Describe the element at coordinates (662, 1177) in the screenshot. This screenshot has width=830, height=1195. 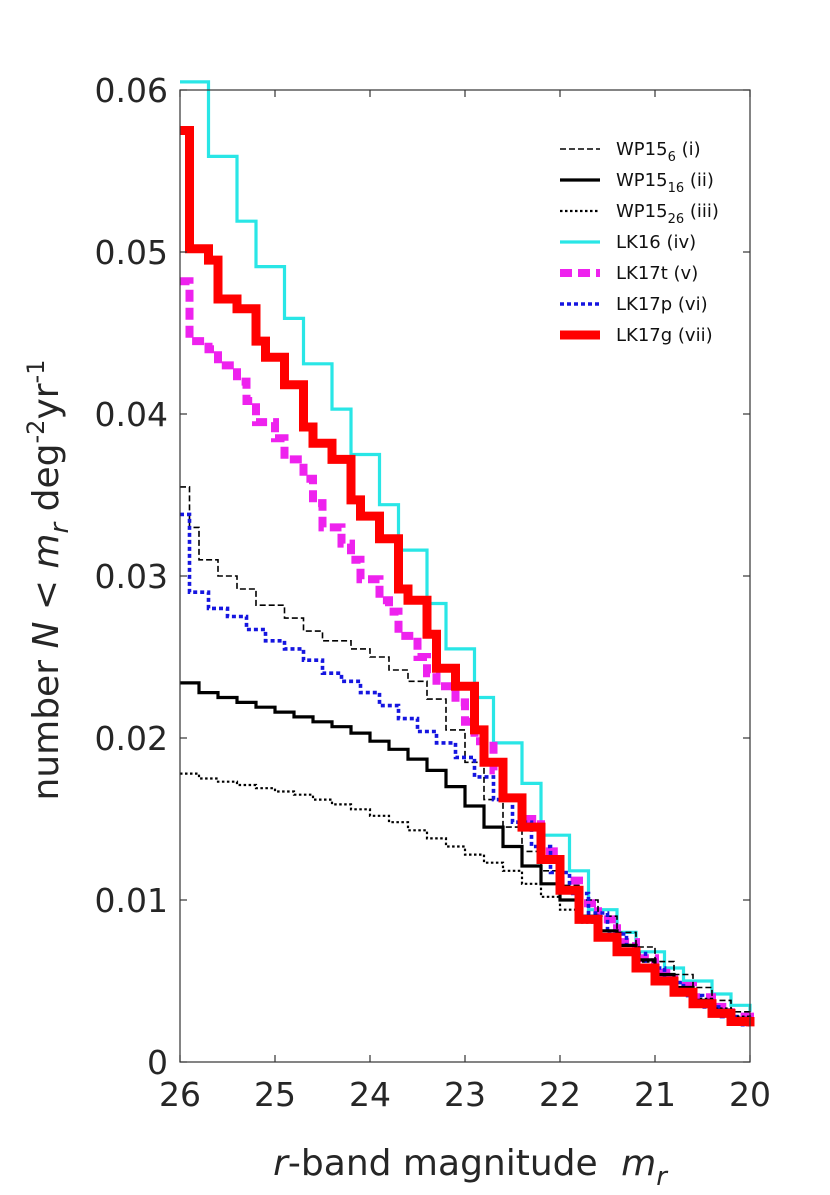
I see `x-title-sub: r` at that location.